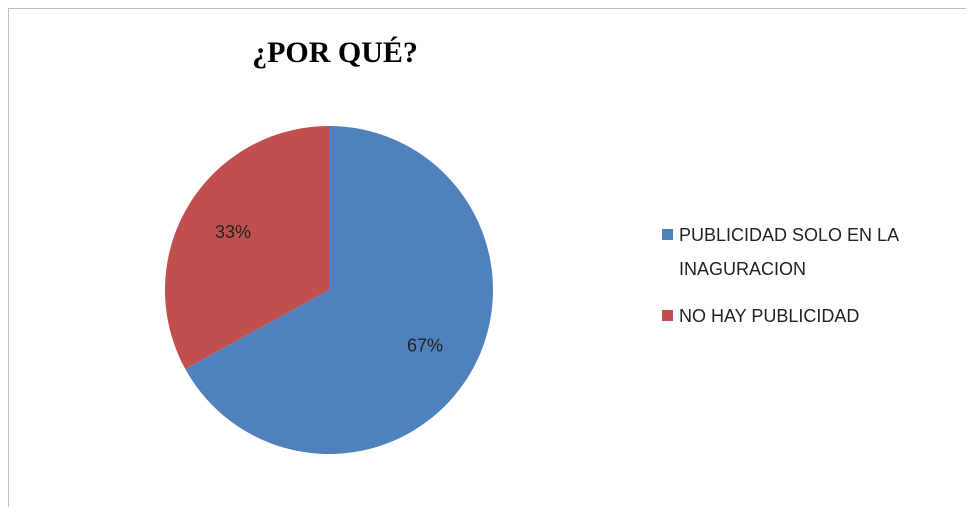 The image size is (966, 507). Describe the element at coordinates (335, 52) in the screenshot. I see `chart-title: ¿POR QUÉ?` at that location.